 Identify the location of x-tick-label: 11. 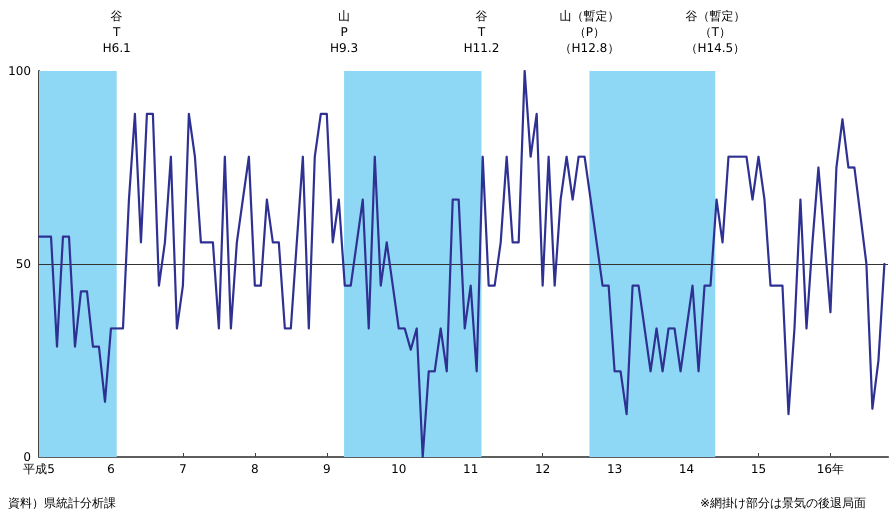
(470, 469).